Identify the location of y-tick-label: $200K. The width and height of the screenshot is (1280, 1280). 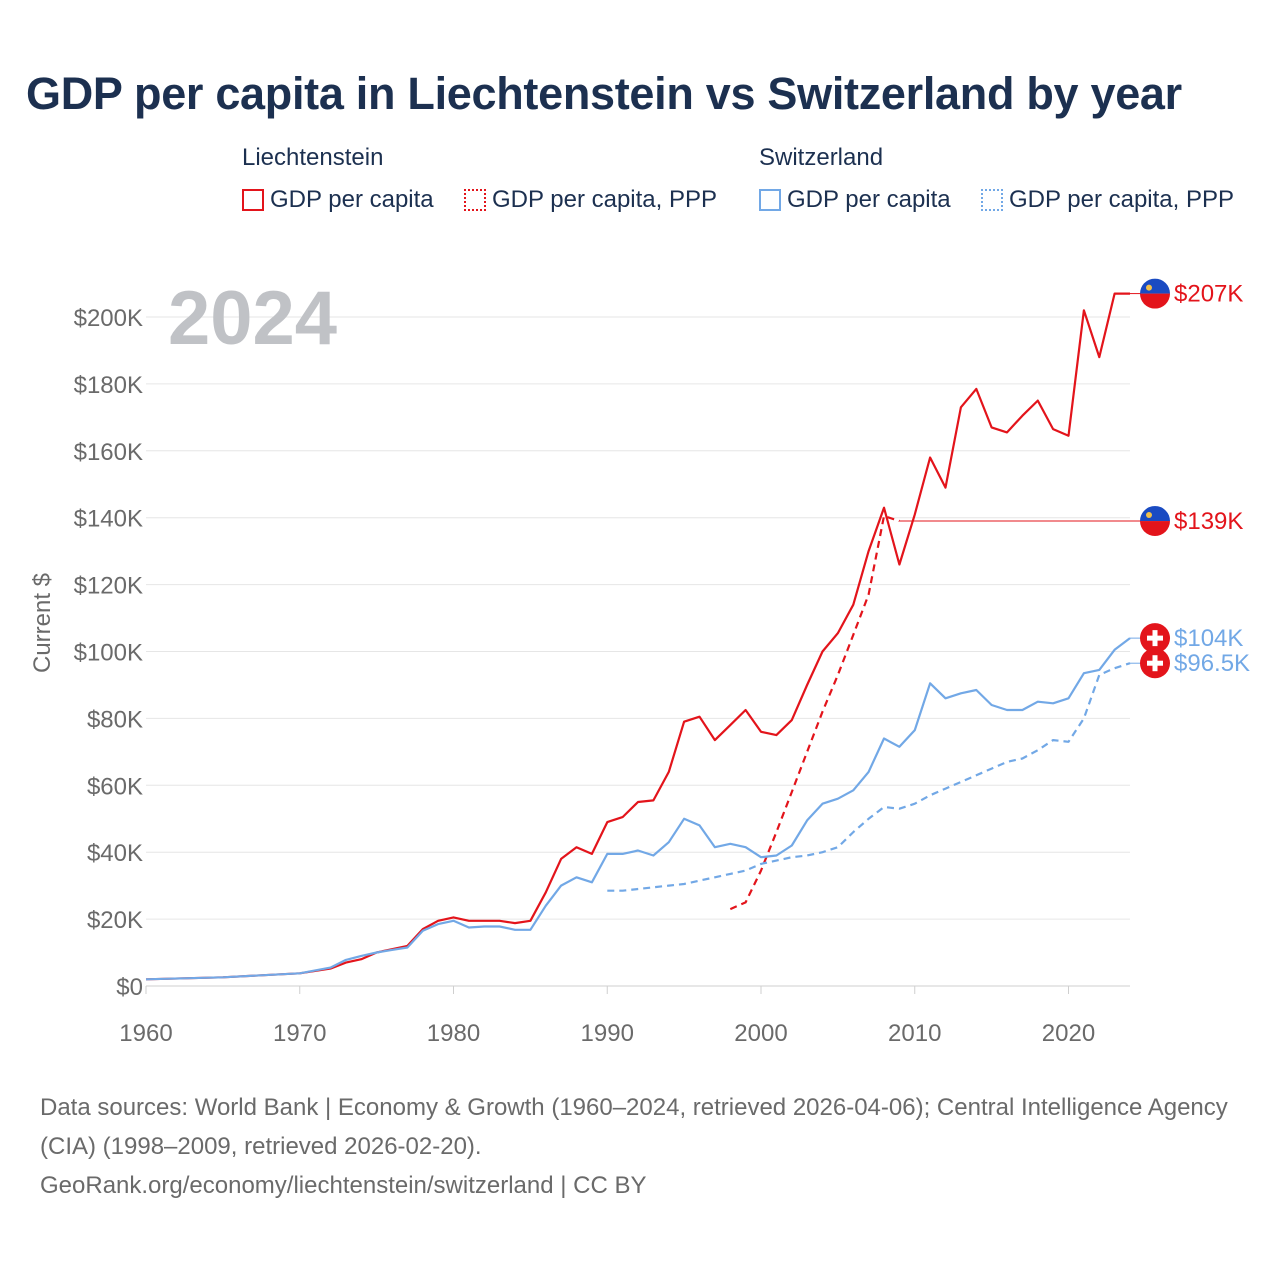
(108, 318).